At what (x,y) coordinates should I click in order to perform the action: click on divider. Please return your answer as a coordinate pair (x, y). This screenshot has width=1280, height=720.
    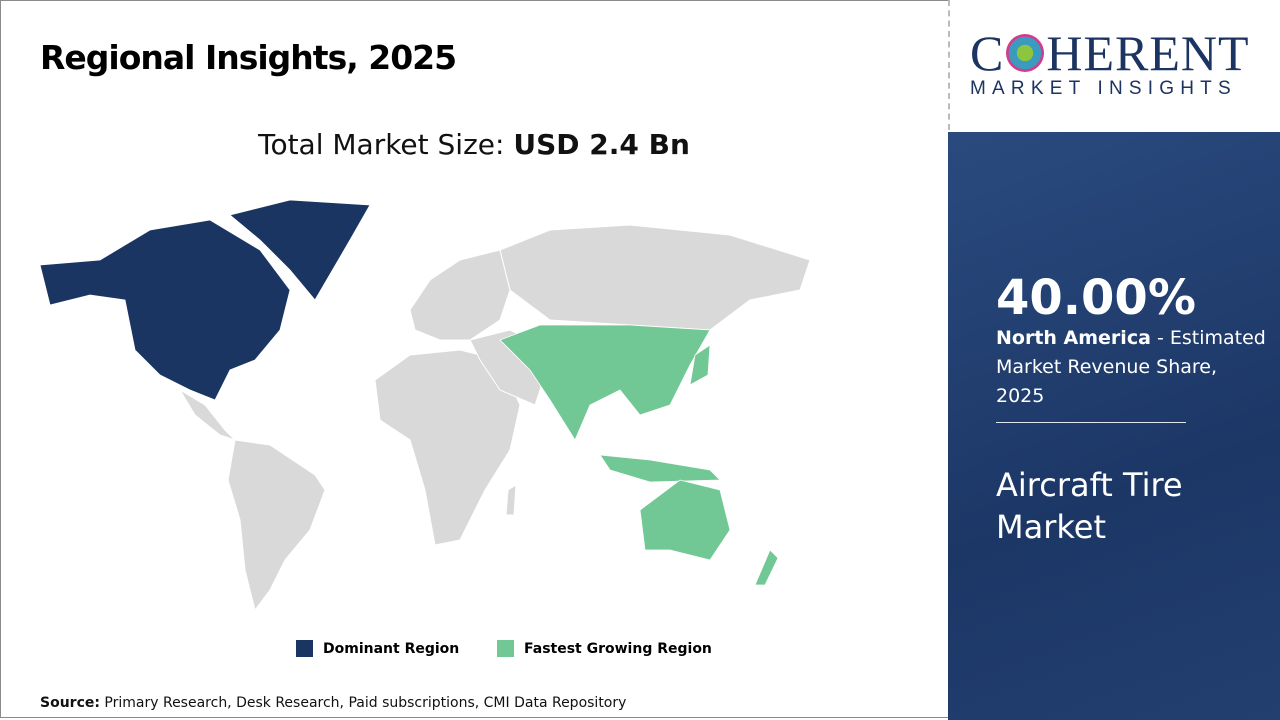
    Looking at the image, I should click on (949, 65).